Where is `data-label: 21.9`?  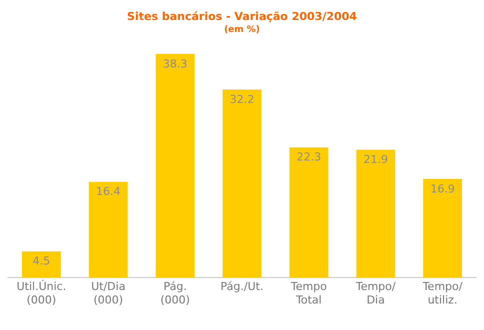 data-label: 21.9 is located at coordinates (375, 159).